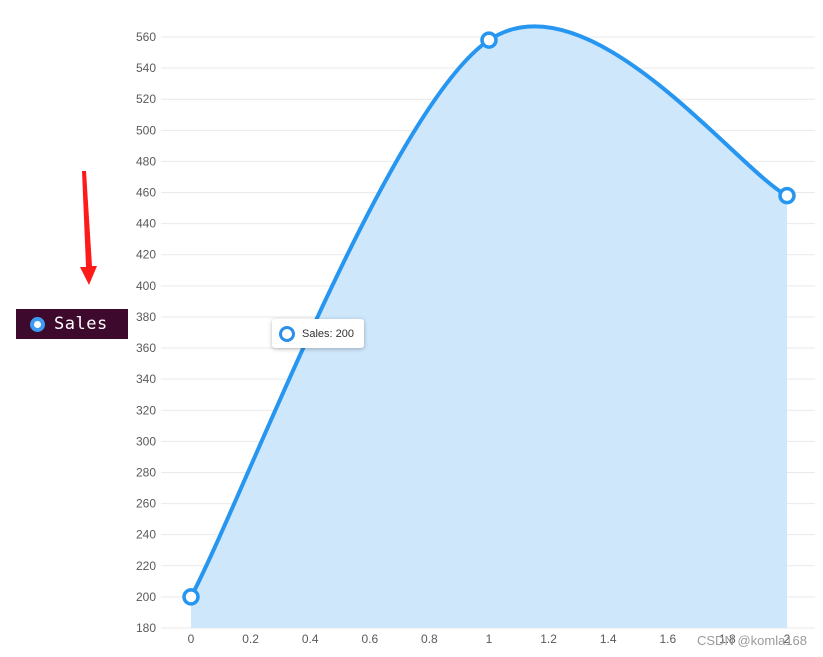  I want to click on tooltip-marker-icon, so click(287, 333).